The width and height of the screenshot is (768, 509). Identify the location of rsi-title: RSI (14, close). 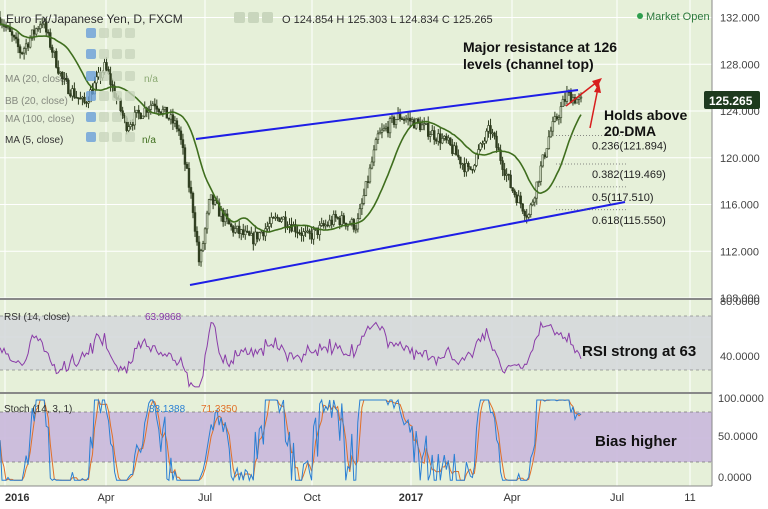
(37, 317).